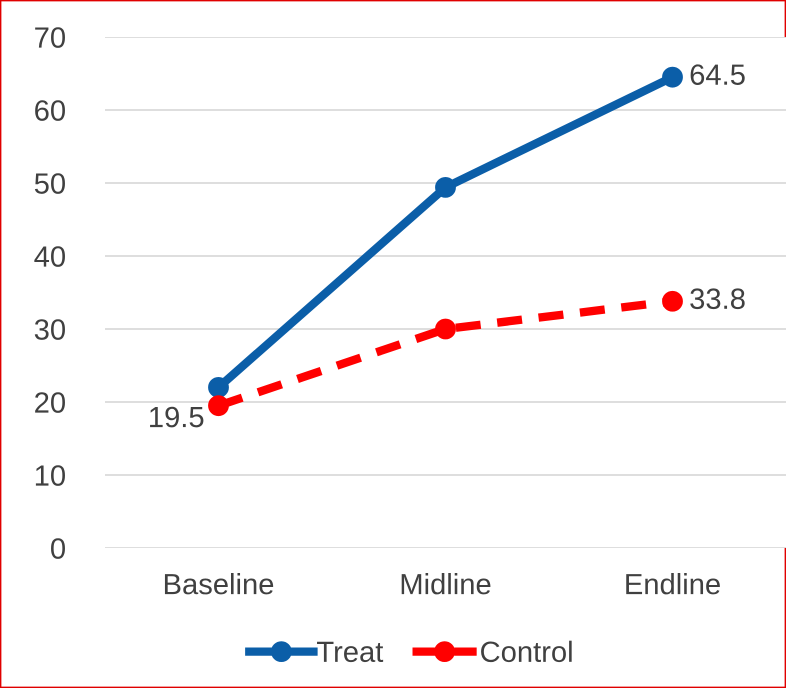  I want to click on y-tick-label: 70, so click(50, 37).